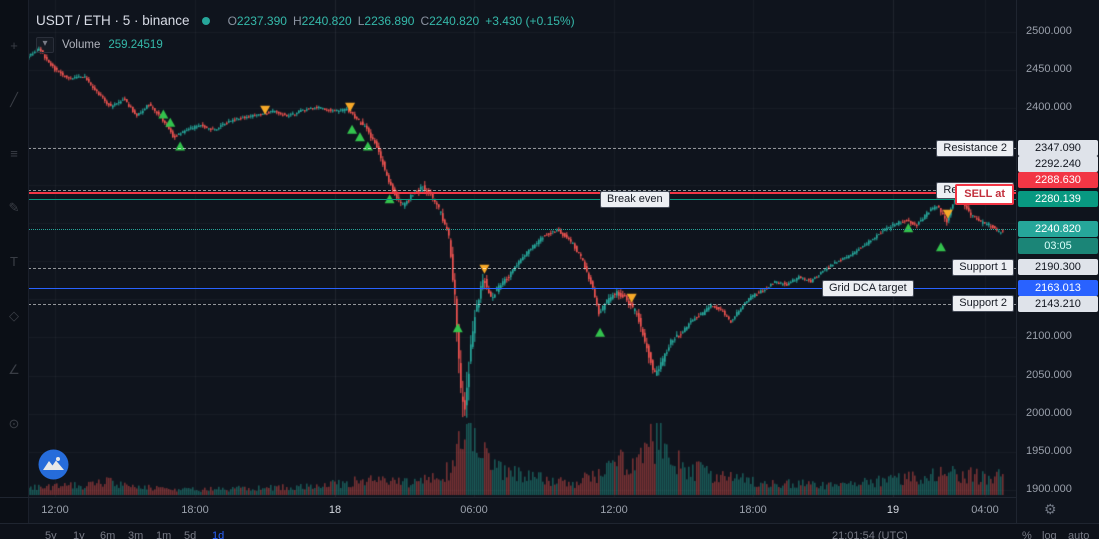 Image resolution: width=1099 pixels, height=539 pixels. I want to click on symbol-title: USDT / ETH · 5 · binance, so click(113, 20).